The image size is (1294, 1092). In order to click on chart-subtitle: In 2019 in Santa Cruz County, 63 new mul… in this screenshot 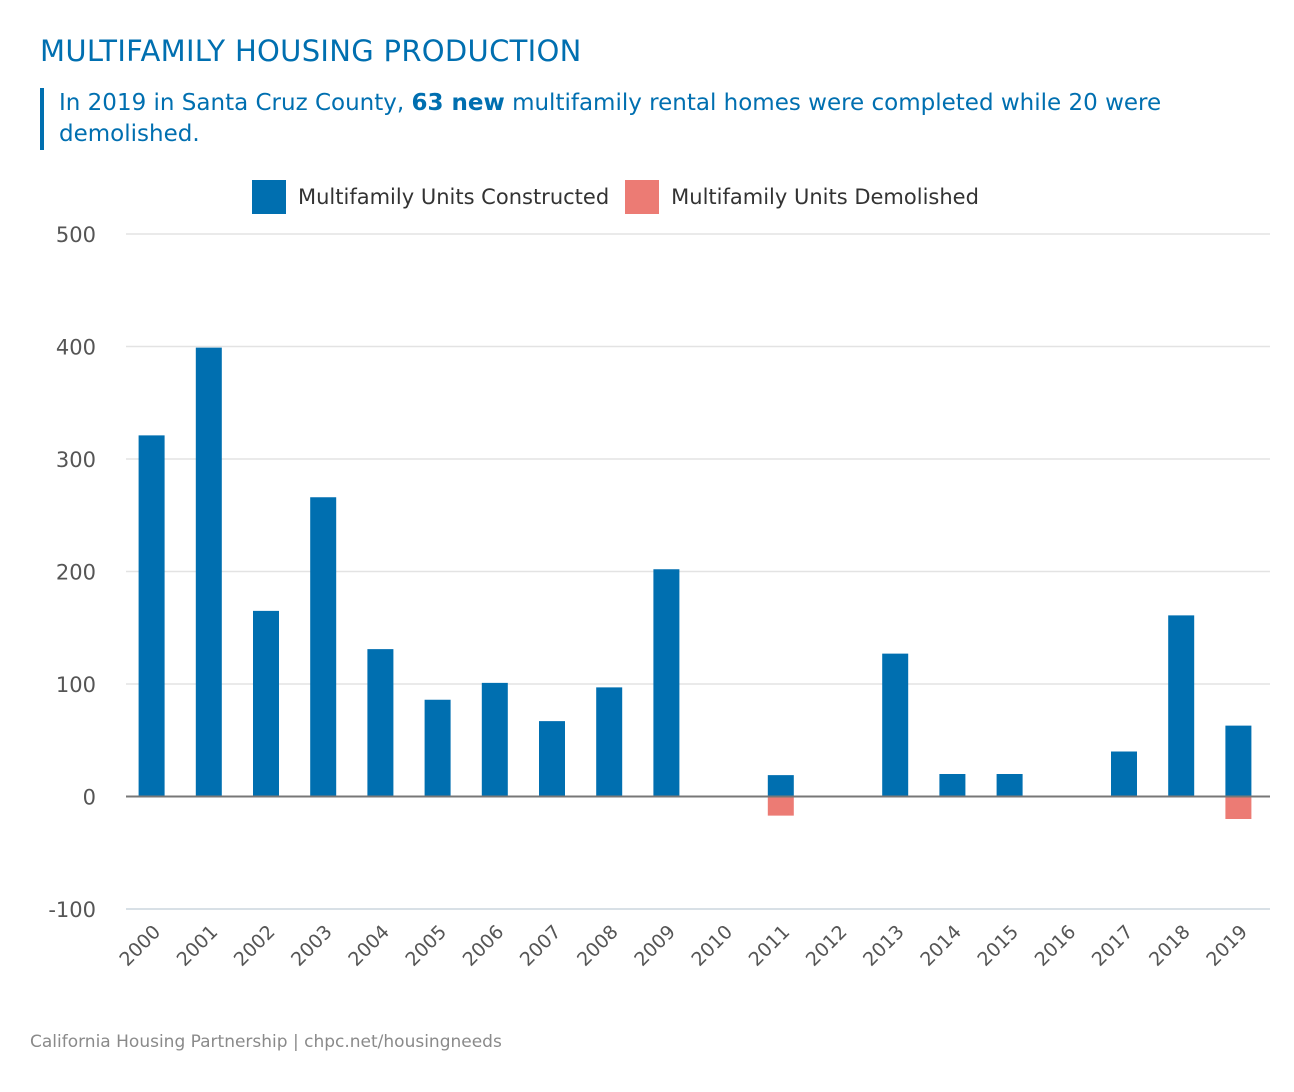, I will do `click(609, 119)`.